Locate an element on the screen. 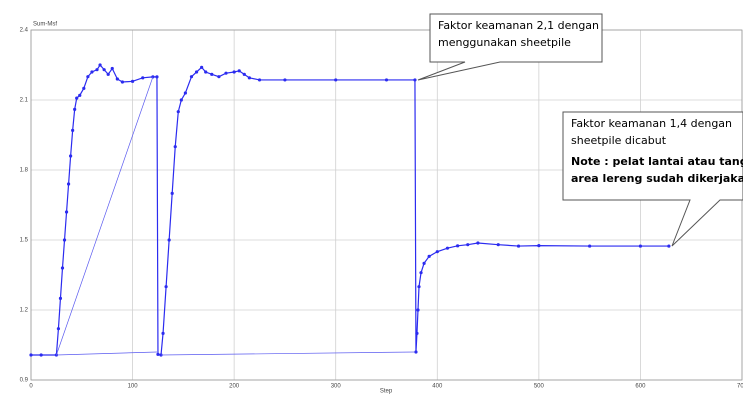  y-tick-label: 1.2 is located at coordinates (24, 311).